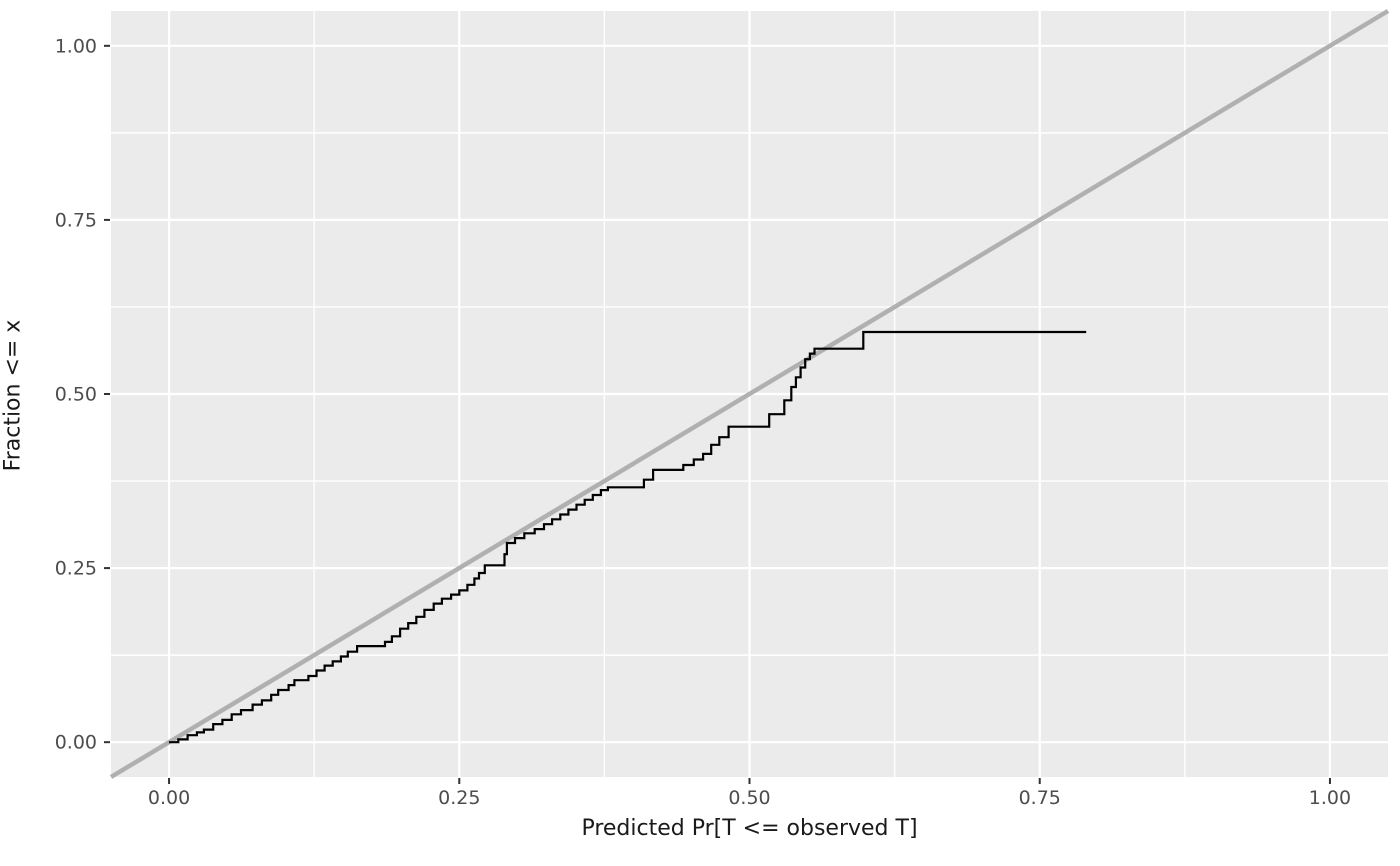 The image size is (1400, 866). Describe the element at coordinates (76, 220) in the screenshot. I see `y-tick-label: 0.75` at that location.